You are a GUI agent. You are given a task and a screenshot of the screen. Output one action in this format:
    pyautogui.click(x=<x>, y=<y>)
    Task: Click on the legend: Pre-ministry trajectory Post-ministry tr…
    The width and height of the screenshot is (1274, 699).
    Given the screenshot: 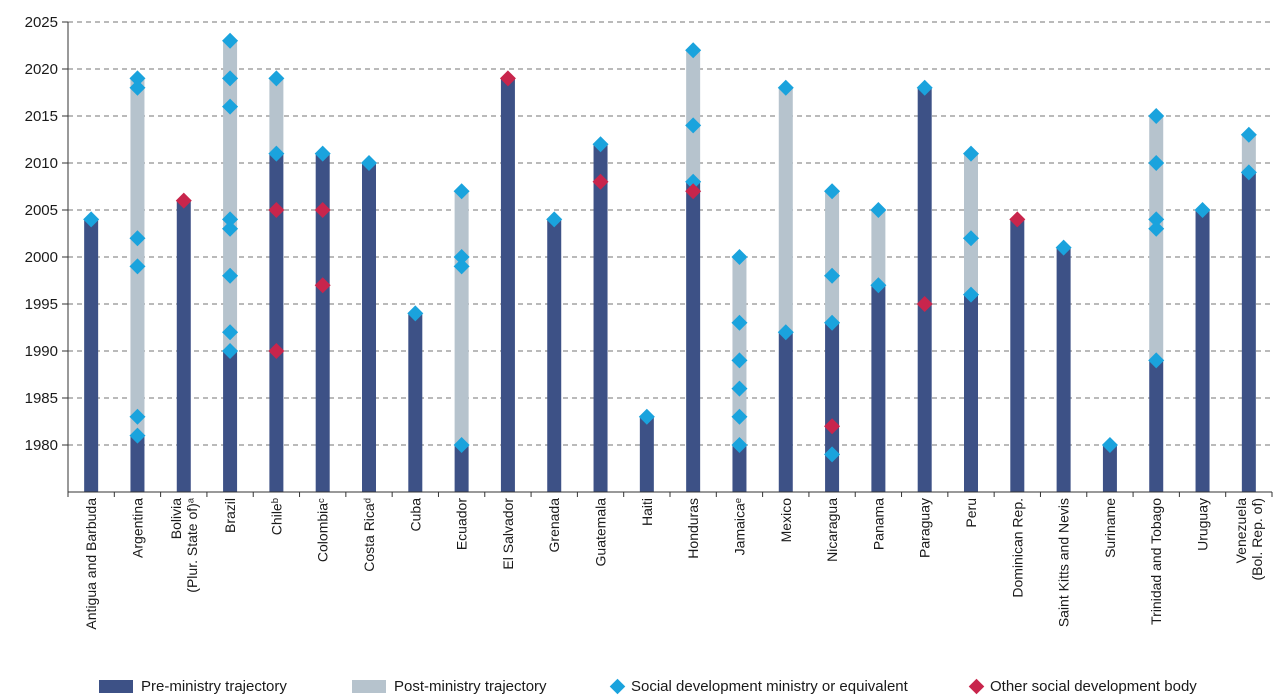 What is the action you would take?
    pyautogui.click(x=637, y=687)
    